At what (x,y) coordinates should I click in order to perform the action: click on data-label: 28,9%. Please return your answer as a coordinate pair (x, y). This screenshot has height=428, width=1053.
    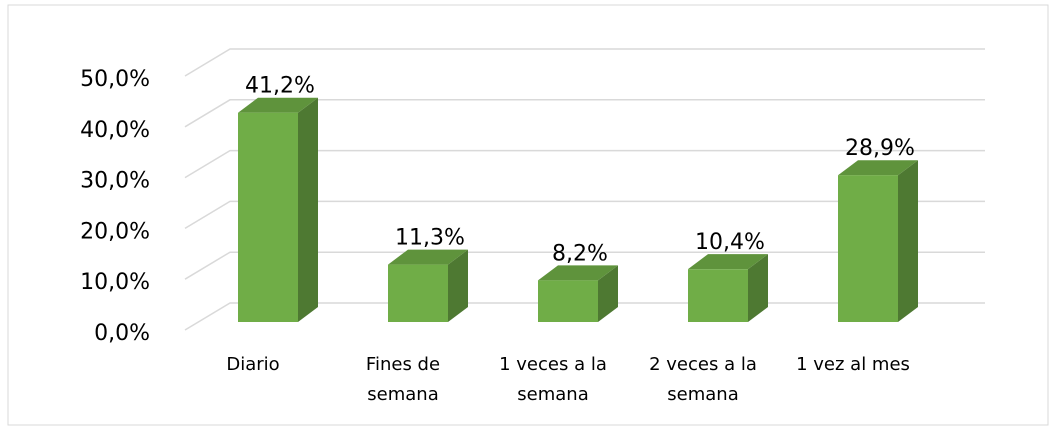
    Looking at the image, I should click on (880, 148).